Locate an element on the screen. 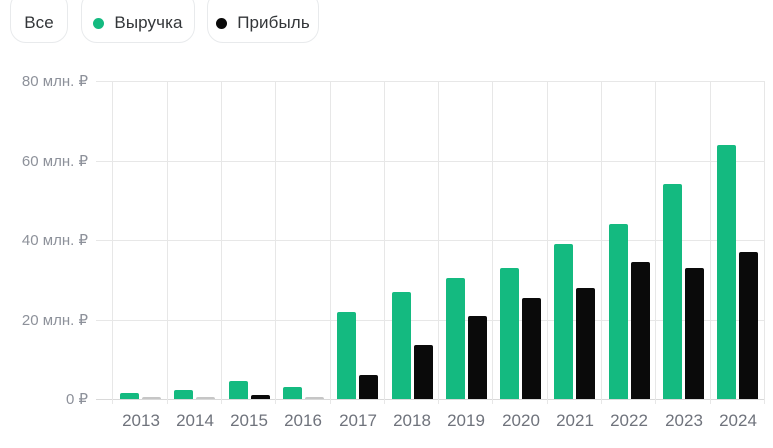  revenue-dot-icon is located at coordinates (99, 23).